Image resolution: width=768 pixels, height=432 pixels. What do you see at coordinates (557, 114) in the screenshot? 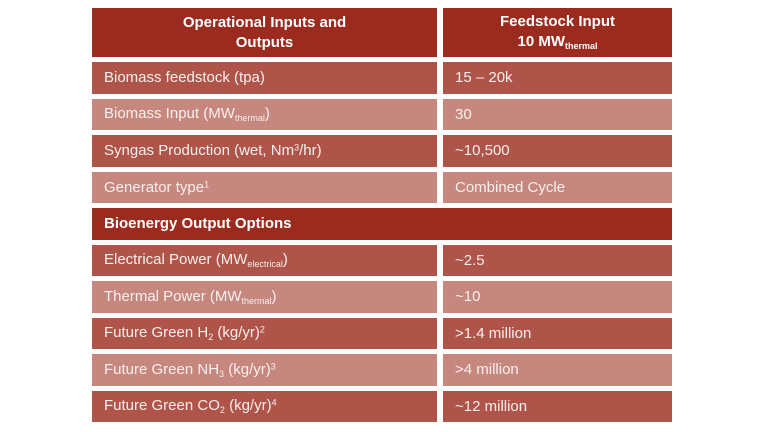
I see `row-value: 30` at bounding box center [557, 114].